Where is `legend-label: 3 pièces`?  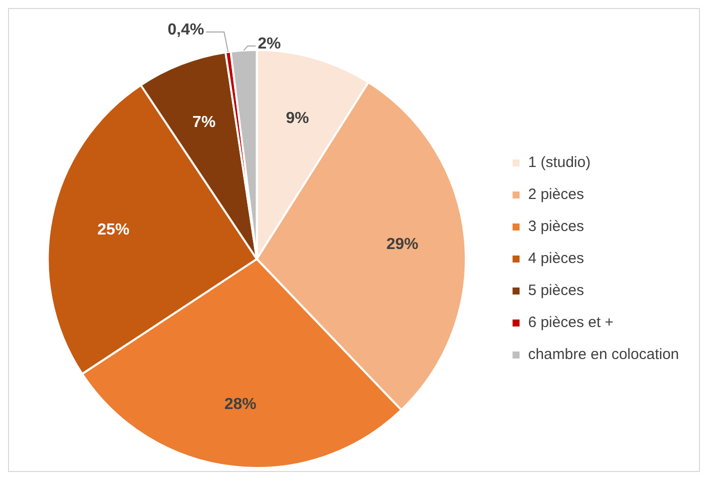 legend-label: 3 pièces is located at coordinates (556, 227).